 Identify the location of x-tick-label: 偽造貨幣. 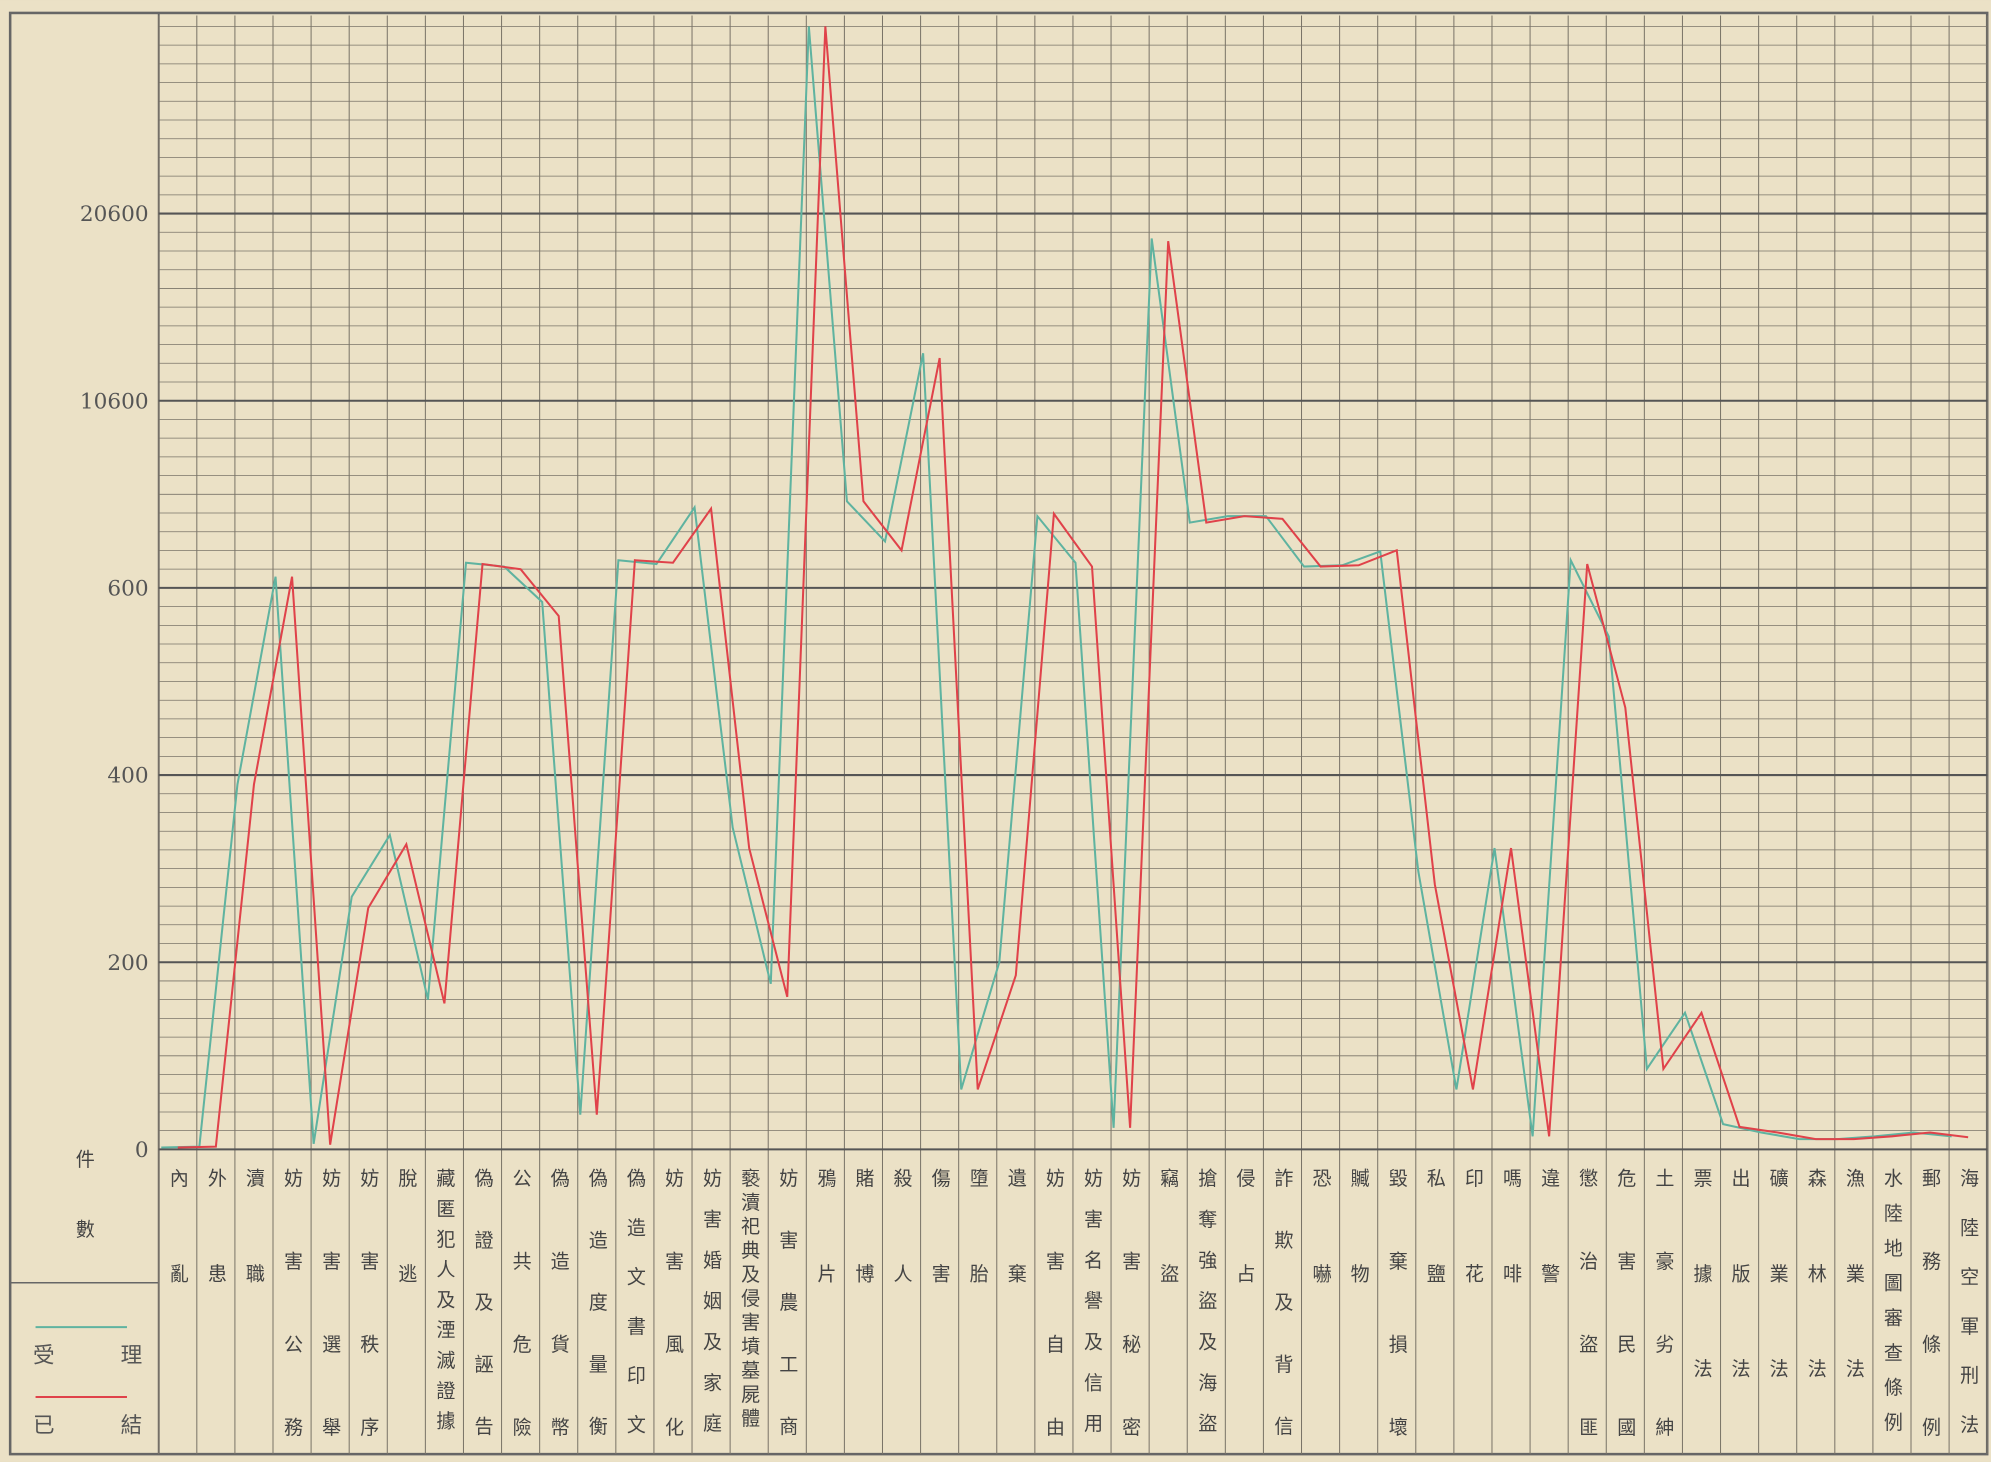
(559, 1315).